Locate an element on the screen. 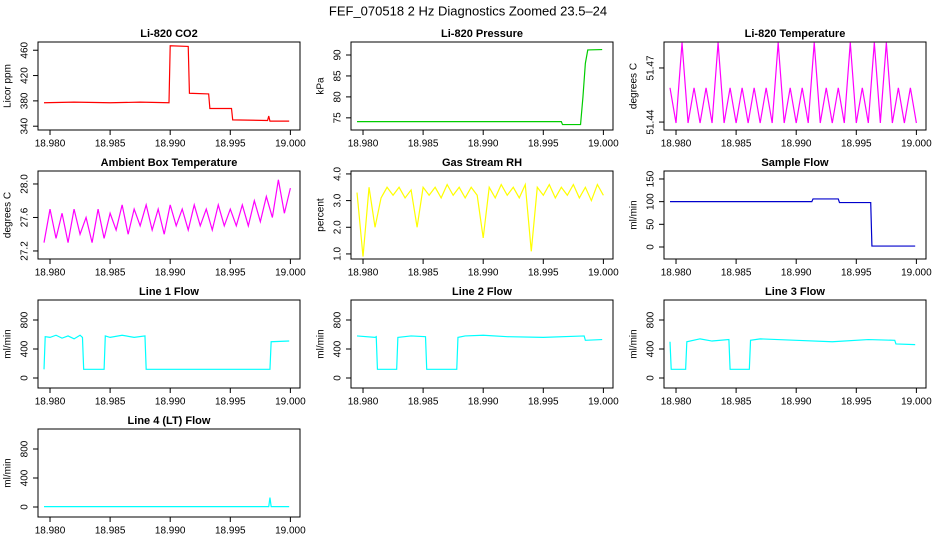 Image resolution: width=936 pixels, height=540 pixels. y-tick-label: 1.0 is located at coordinates (338, 254).